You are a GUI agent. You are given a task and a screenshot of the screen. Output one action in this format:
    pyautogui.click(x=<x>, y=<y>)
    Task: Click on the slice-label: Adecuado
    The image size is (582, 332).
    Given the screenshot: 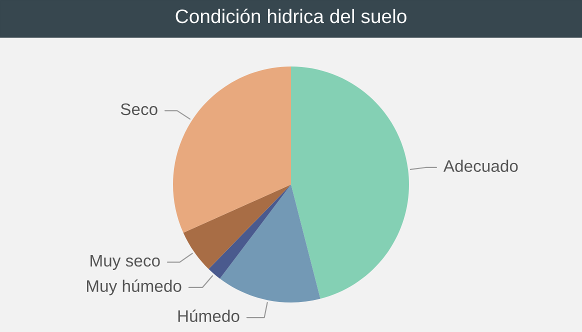 What is the action you would take?
    pyautogui.click(x=480, y=166)
    